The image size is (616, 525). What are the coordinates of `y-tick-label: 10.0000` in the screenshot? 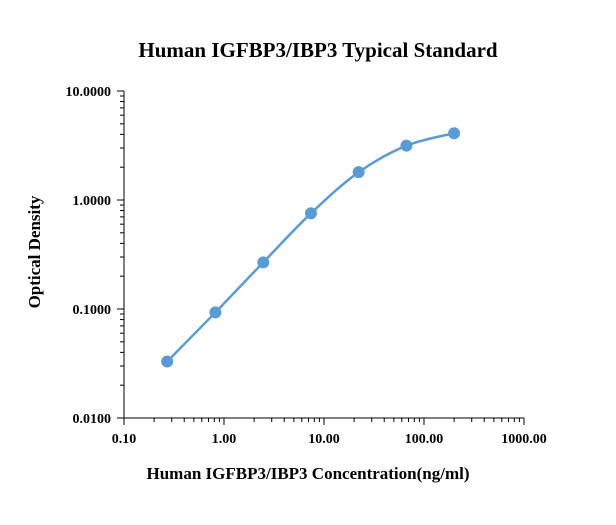 It's located at (89, 92).